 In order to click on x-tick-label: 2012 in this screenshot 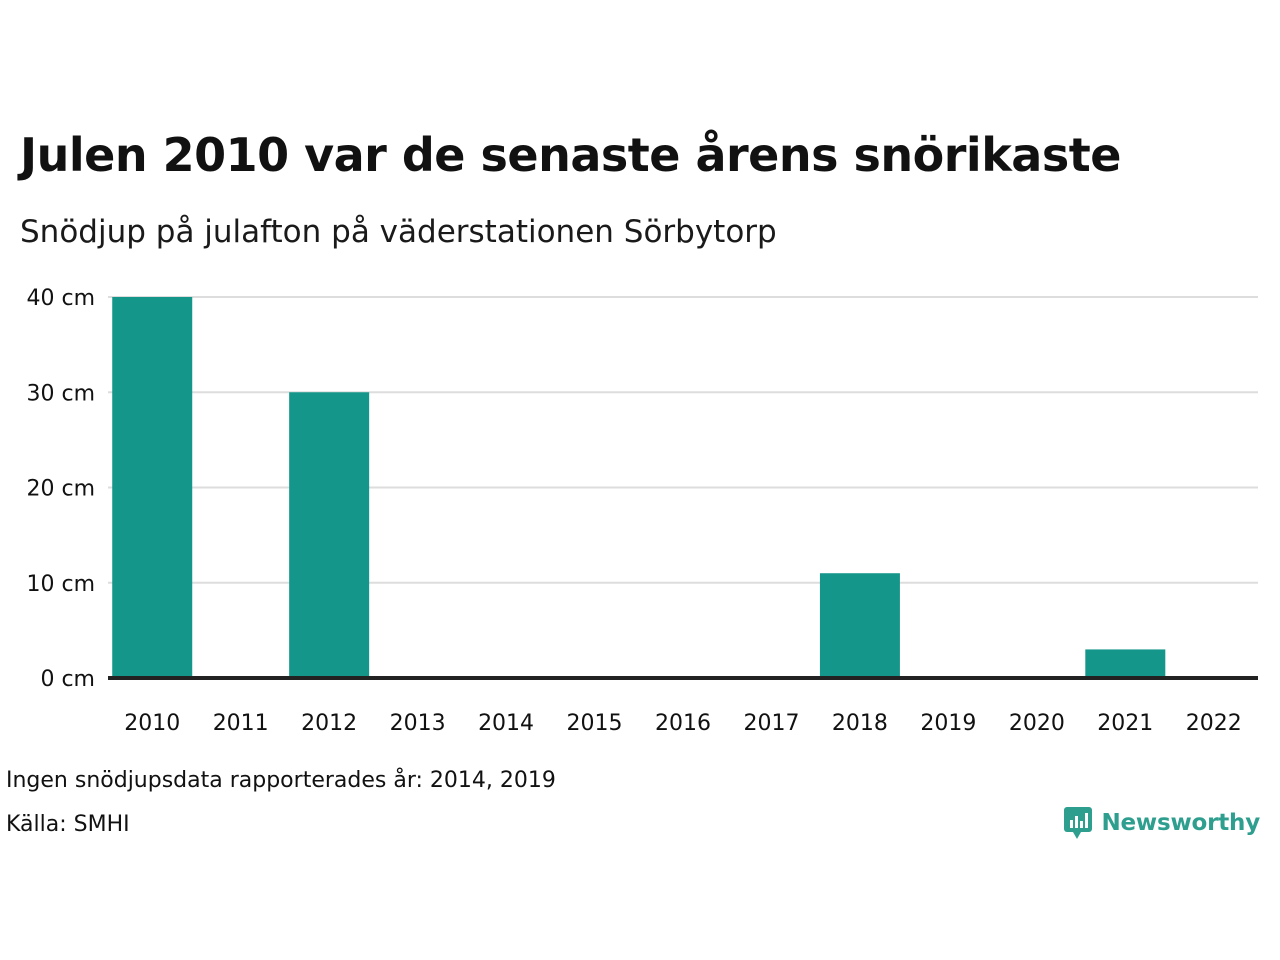, I will do `click(329, 723)`.